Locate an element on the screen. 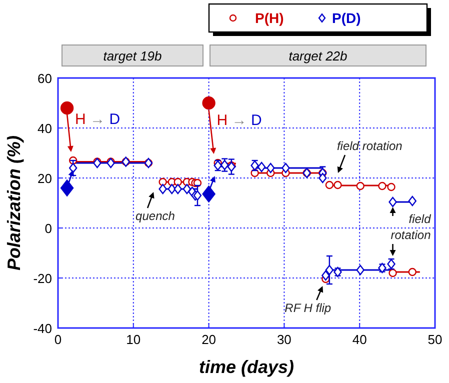 This screenshot has height=383, width=449. y-tick-label: 60 is located at coordinates (45, 78).